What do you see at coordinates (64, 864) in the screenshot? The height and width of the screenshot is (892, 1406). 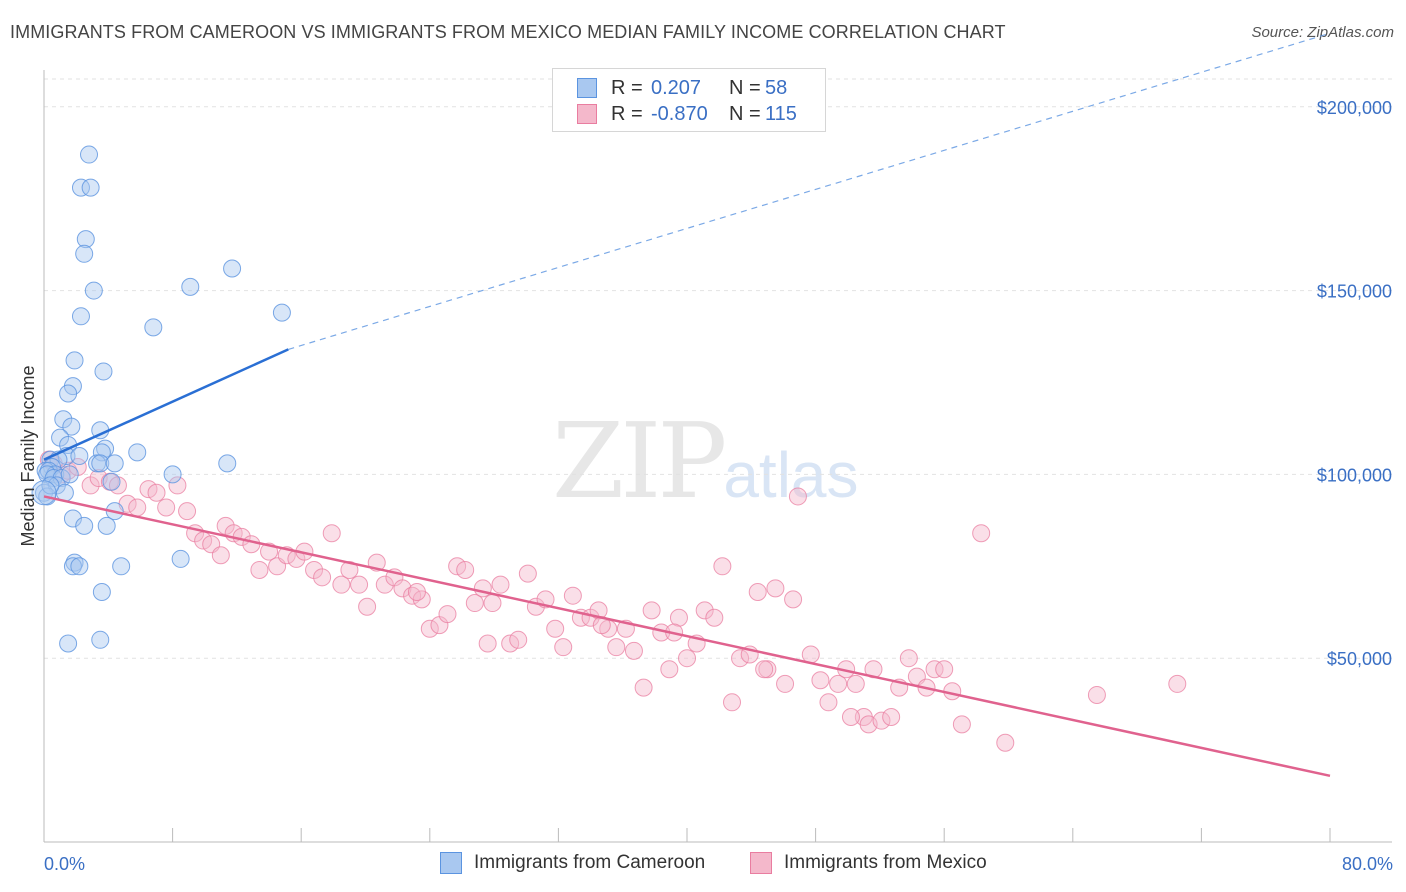 I see `x-tick-label: 0.0%` at bounding box center [64, 864].